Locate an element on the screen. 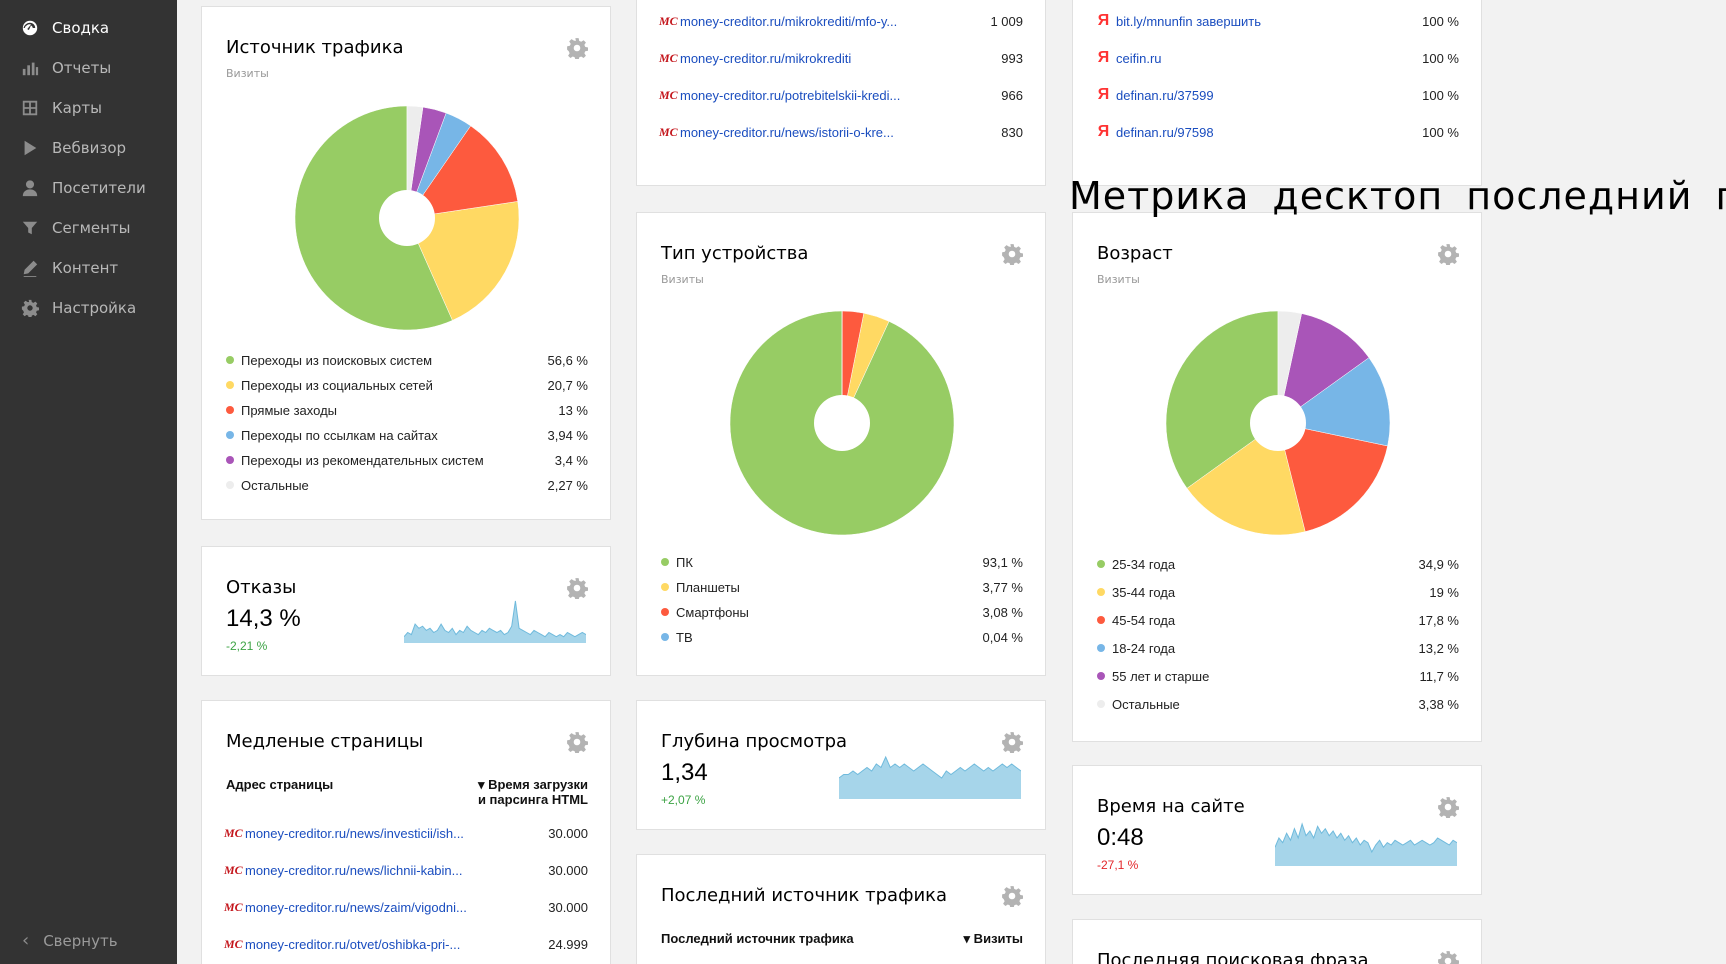 The width and height of the screenshot is (1726, 964). page-link: ceifin.ru is located at coordinates (1139, 58).